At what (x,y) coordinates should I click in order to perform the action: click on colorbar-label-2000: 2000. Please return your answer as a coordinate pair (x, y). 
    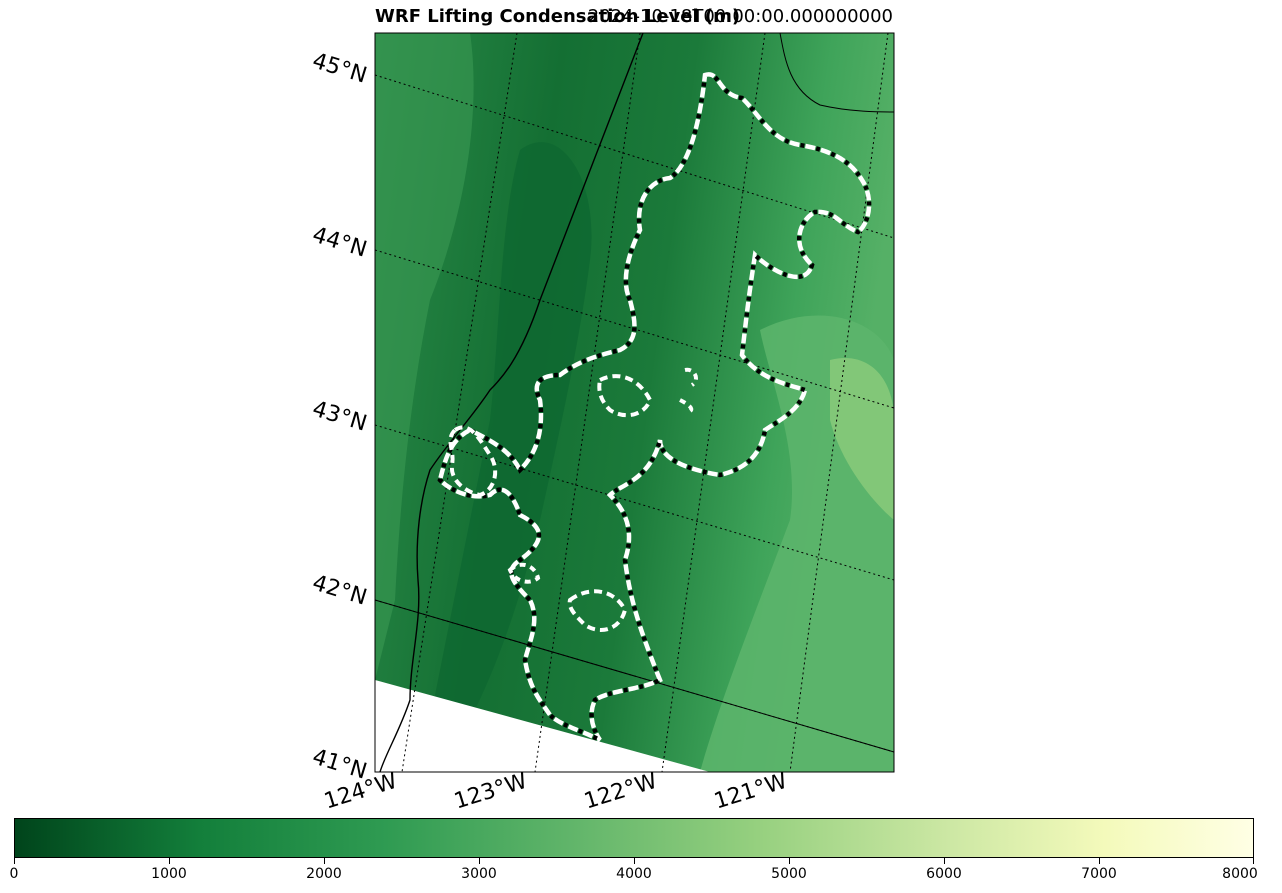
    Looking at the image, I should click on (324, 874).